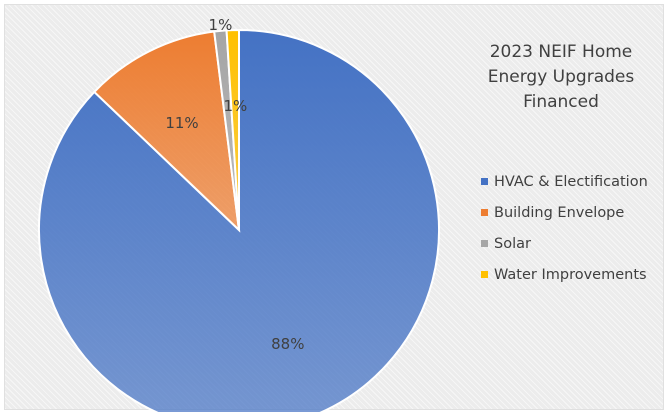  Describe the element at coordinates (561, 77) in the screenshot. I see `chart-title: 2023 NEIF Home Energy Upgrades Financed` at that location.